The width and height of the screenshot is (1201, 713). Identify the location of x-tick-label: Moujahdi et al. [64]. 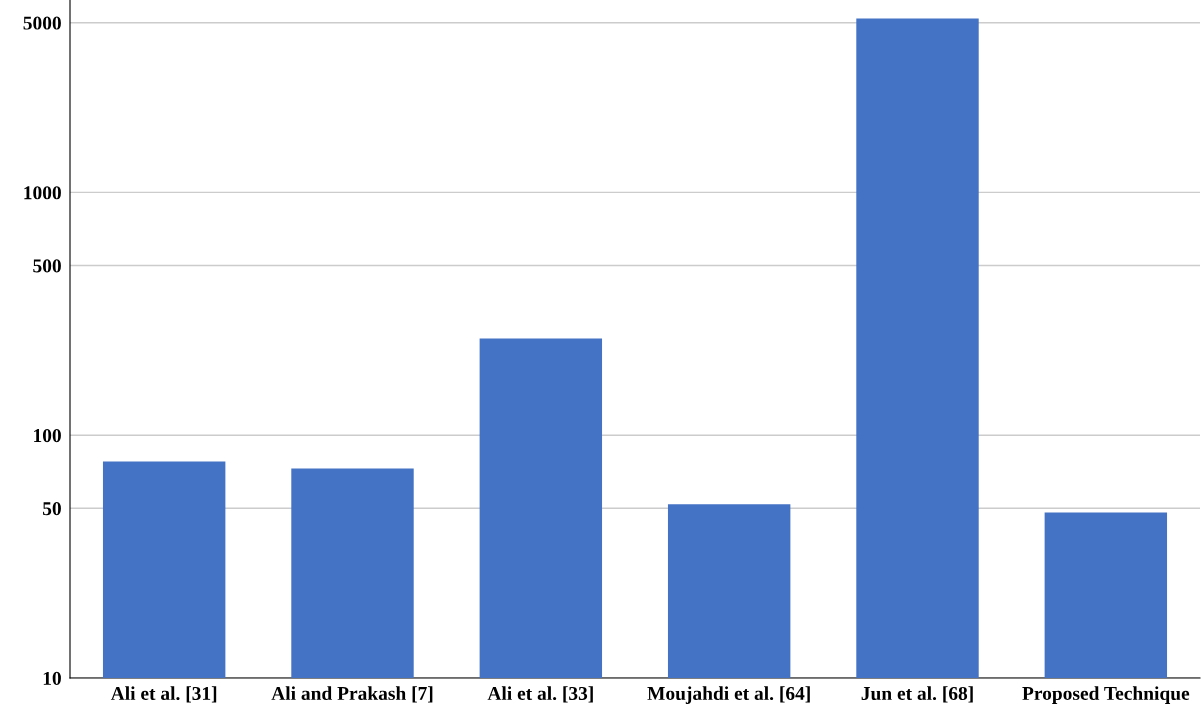
(728, 695).